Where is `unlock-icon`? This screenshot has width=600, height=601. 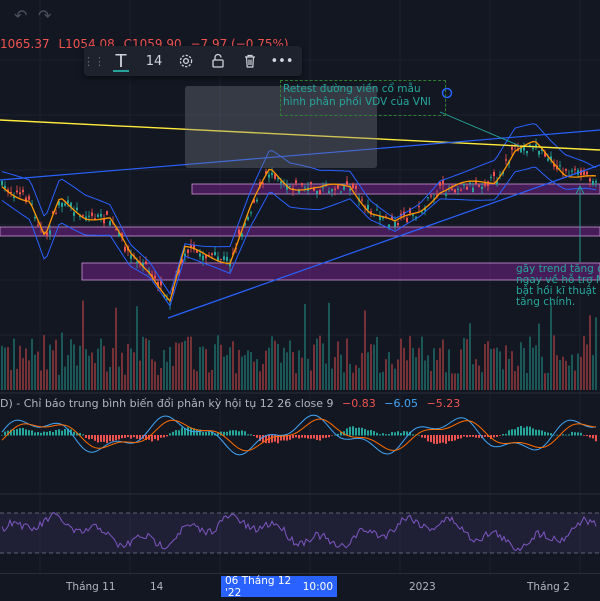 unlock-icon is located at coordinates (218, 61).